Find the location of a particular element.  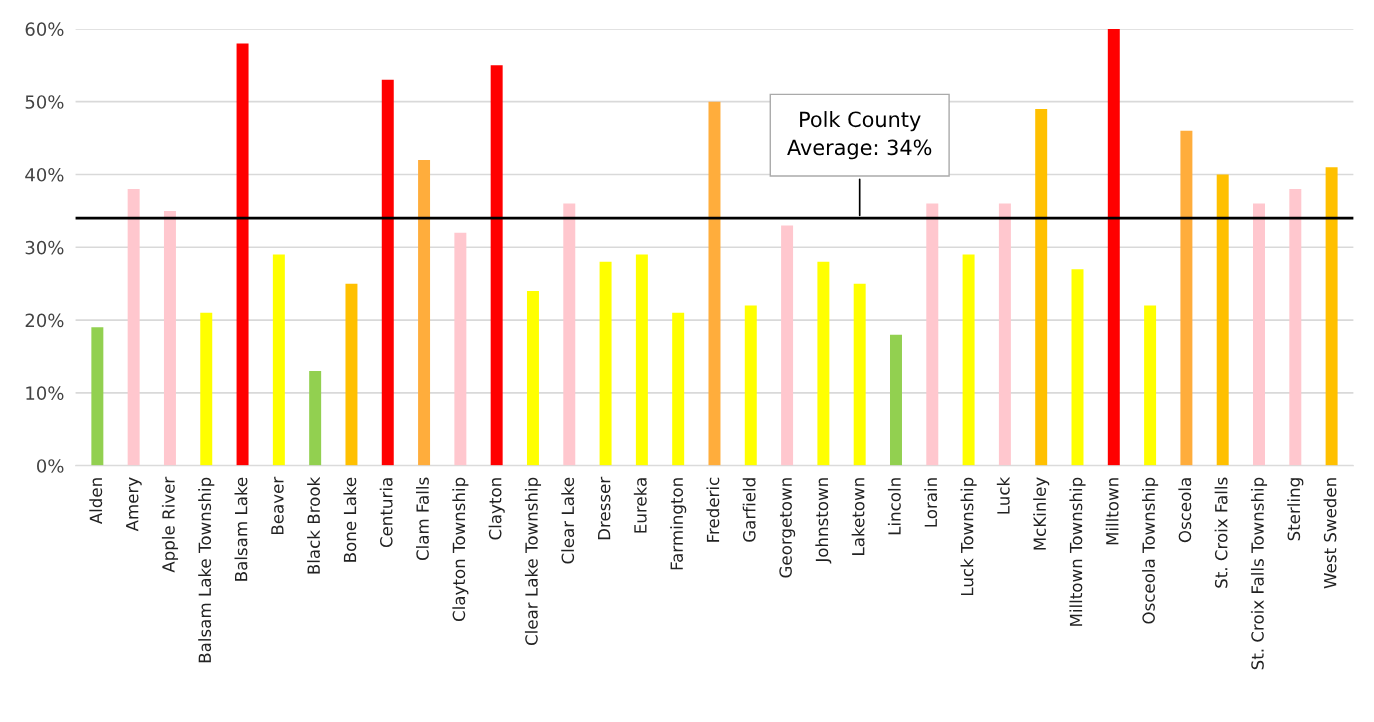

x-tick-label: Frederic is located at coordinates (713, 509).